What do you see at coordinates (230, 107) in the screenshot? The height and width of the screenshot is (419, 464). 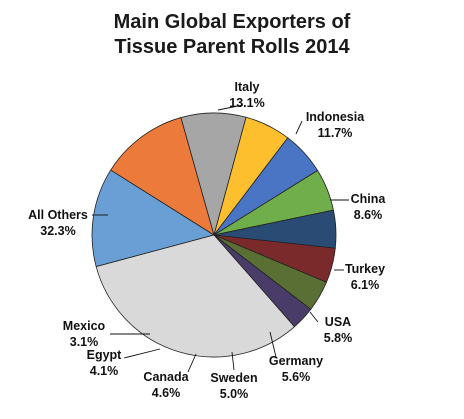 I see `leader-line-italy` at bounding box center [230, 107].